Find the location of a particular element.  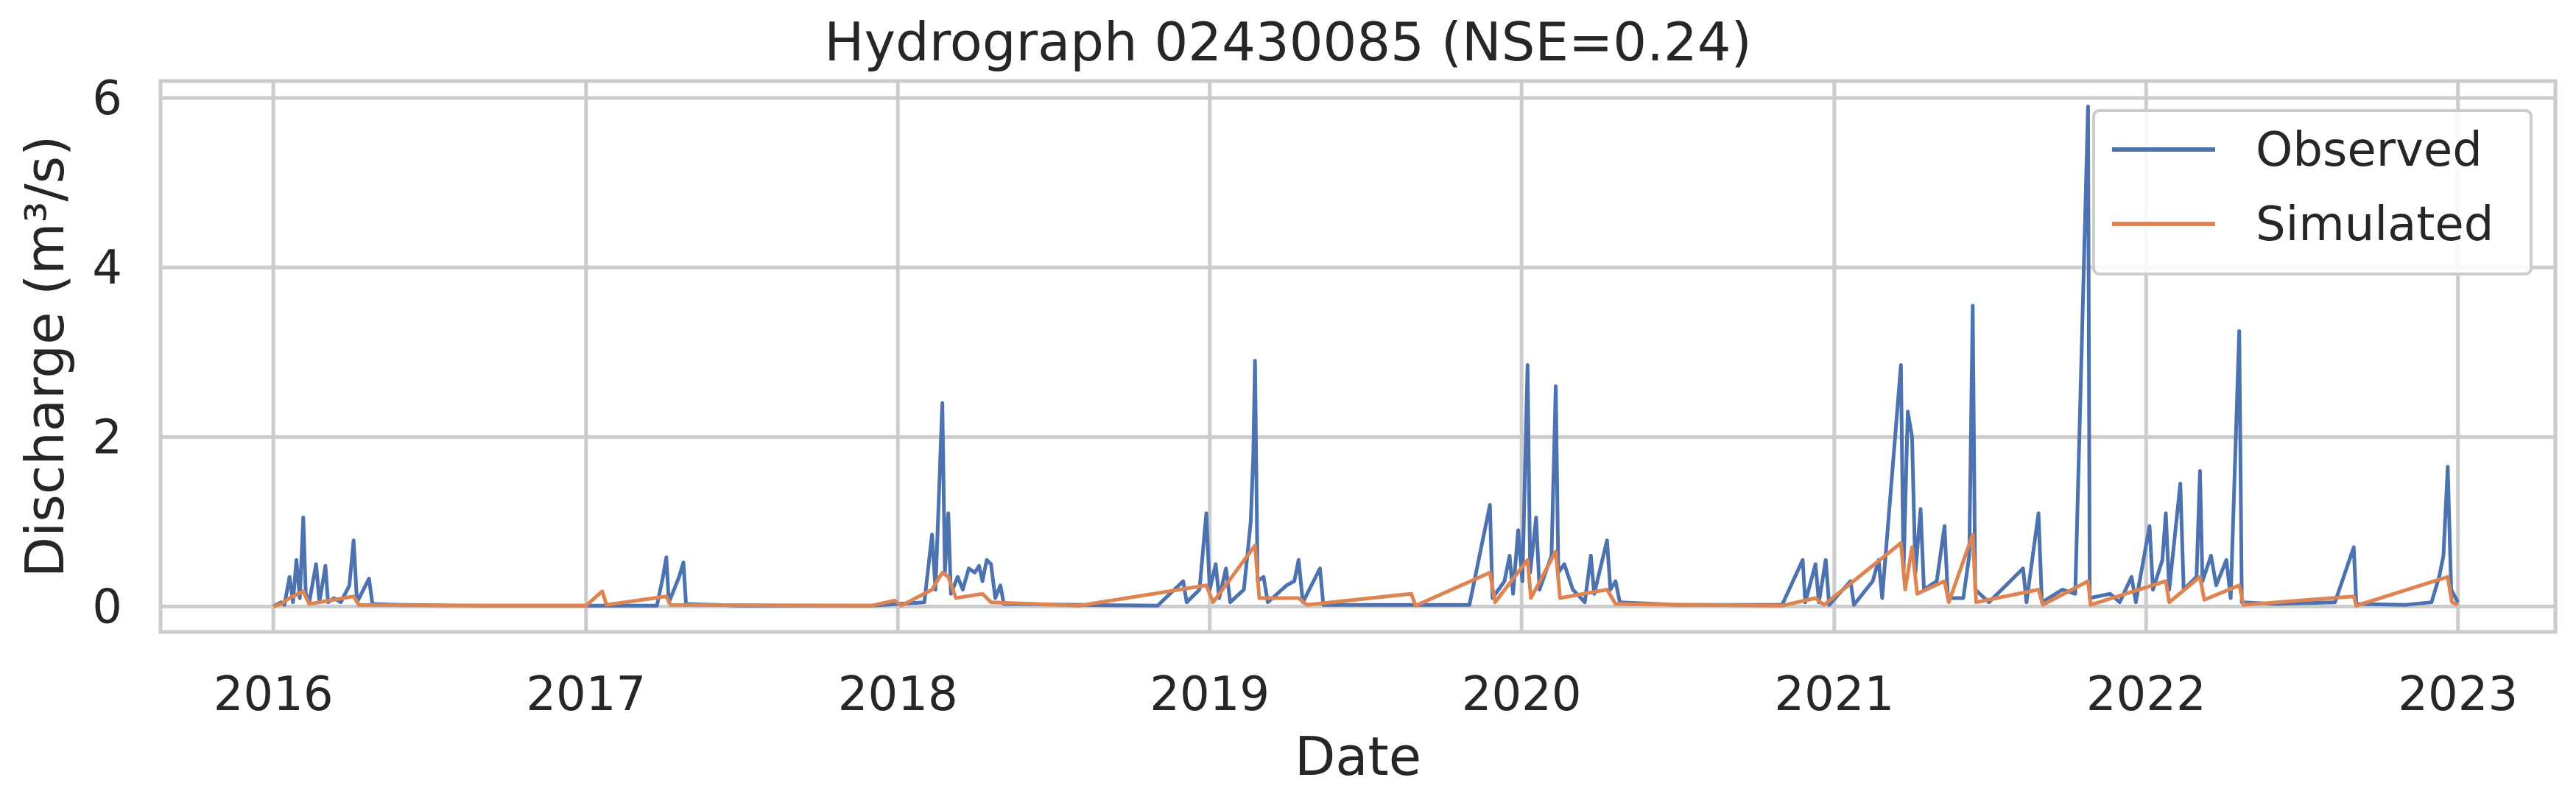

legend-label-observed: Observed is located at coordinates (2369, 150).